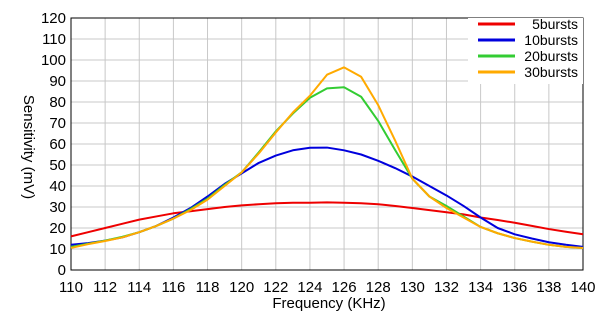 The width and height of the screenshot is (608, 325). I want to click on y-tick-label: 20, so click(57, 228).